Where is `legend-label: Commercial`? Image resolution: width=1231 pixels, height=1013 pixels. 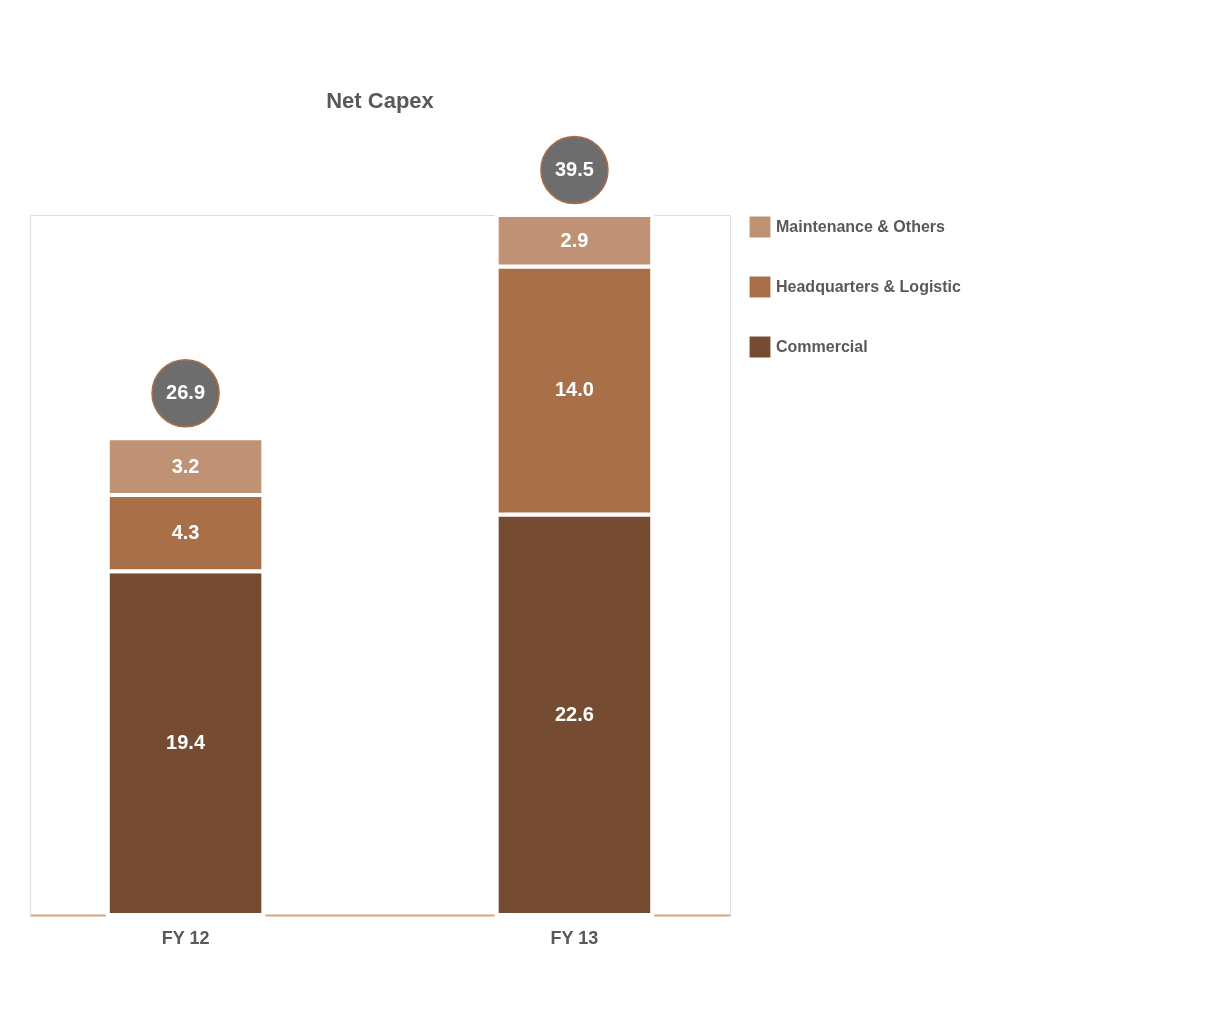 legend-label: Commercial is located at coordinates (822, 346).